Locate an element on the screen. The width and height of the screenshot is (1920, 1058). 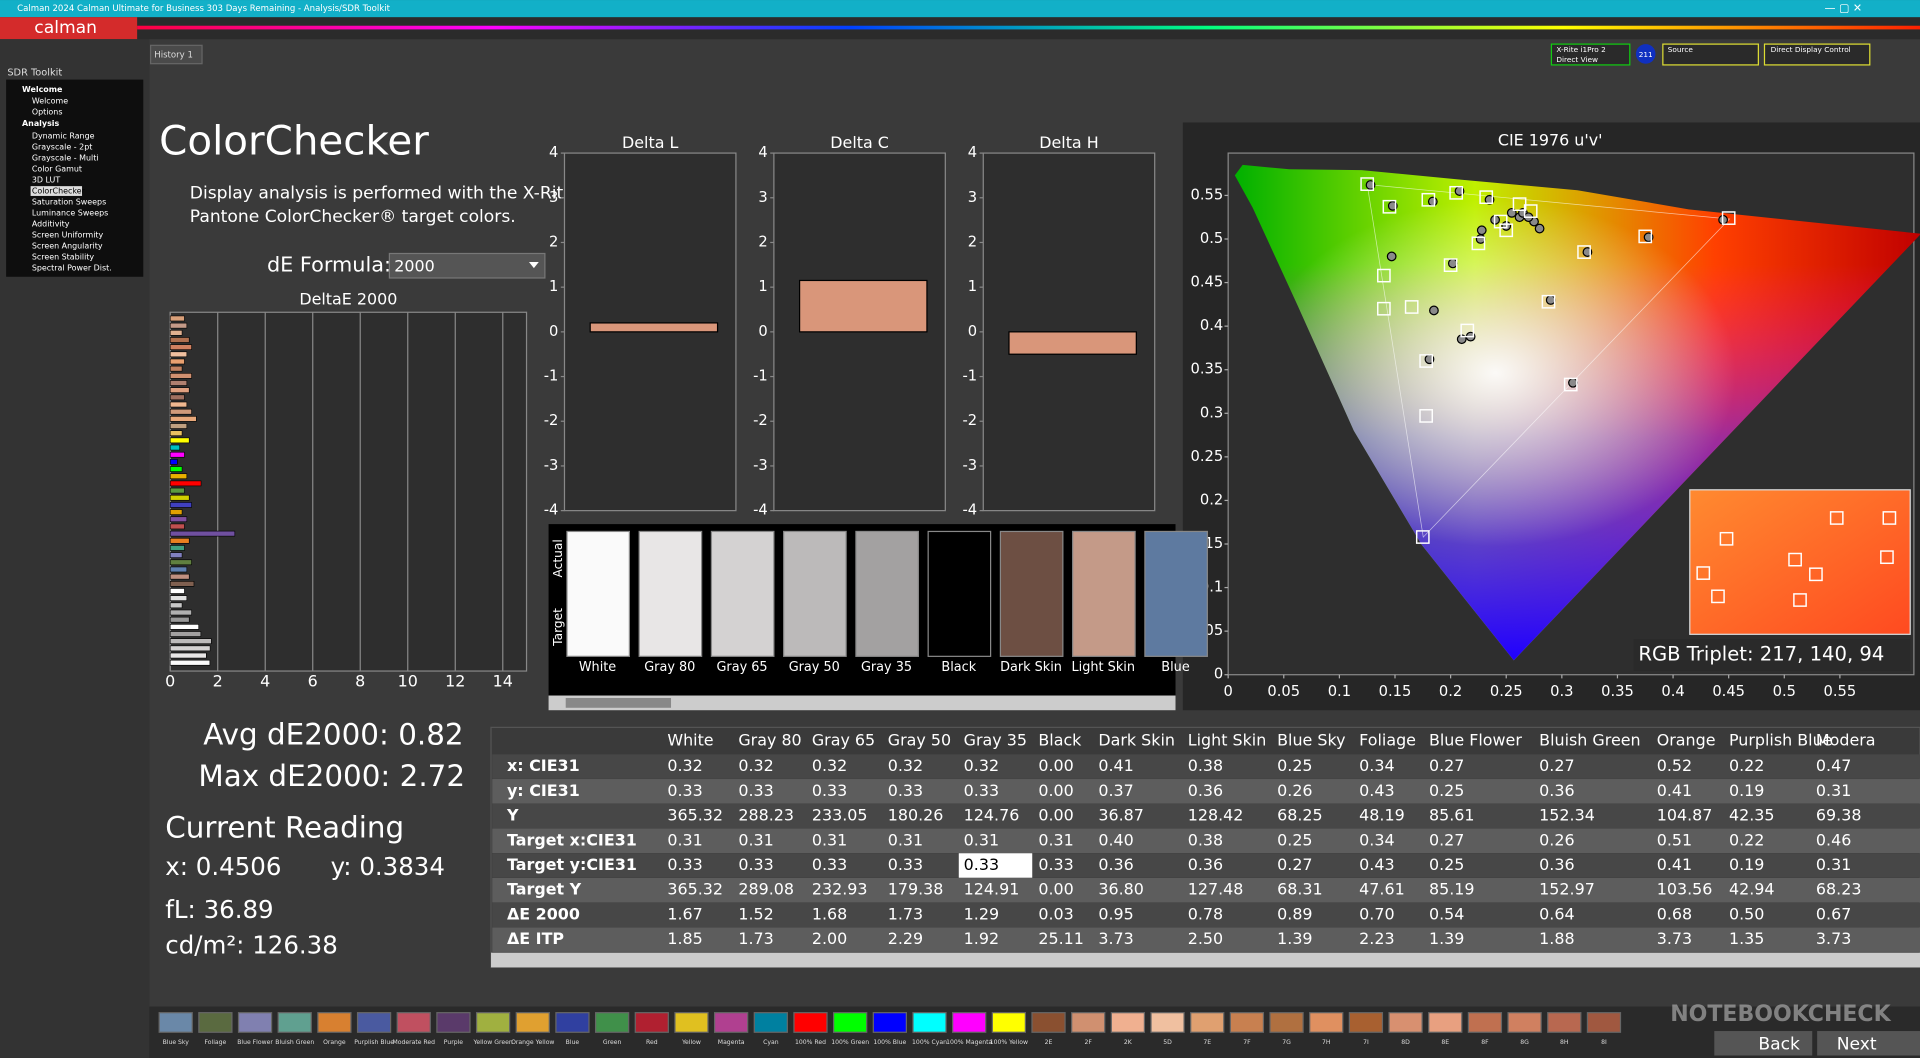
strip-label: 7H is located at coordinates (1326, 1042).